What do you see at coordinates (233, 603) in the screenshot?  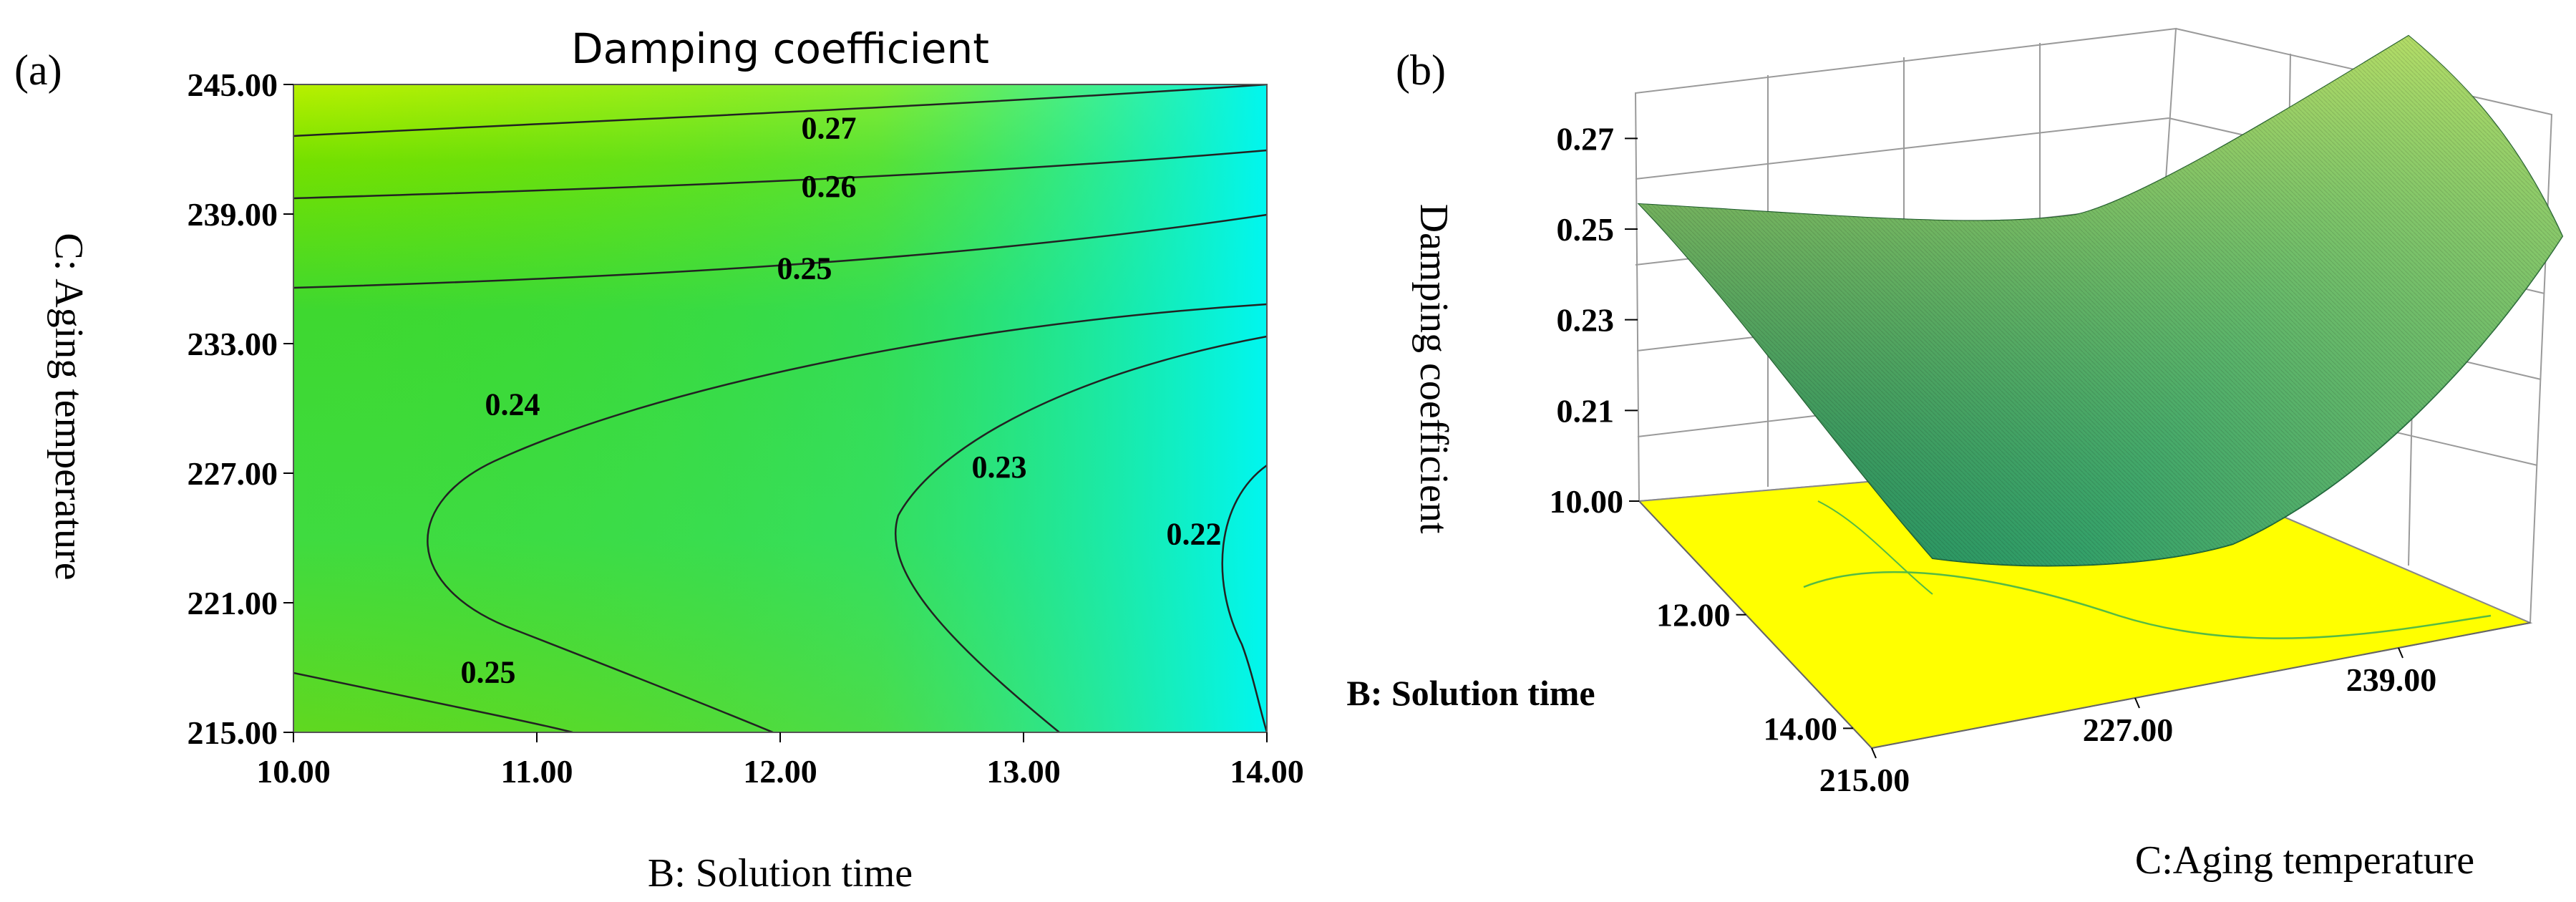 I see `y-tick-label: 221.00` at bounding box center [233, 603].